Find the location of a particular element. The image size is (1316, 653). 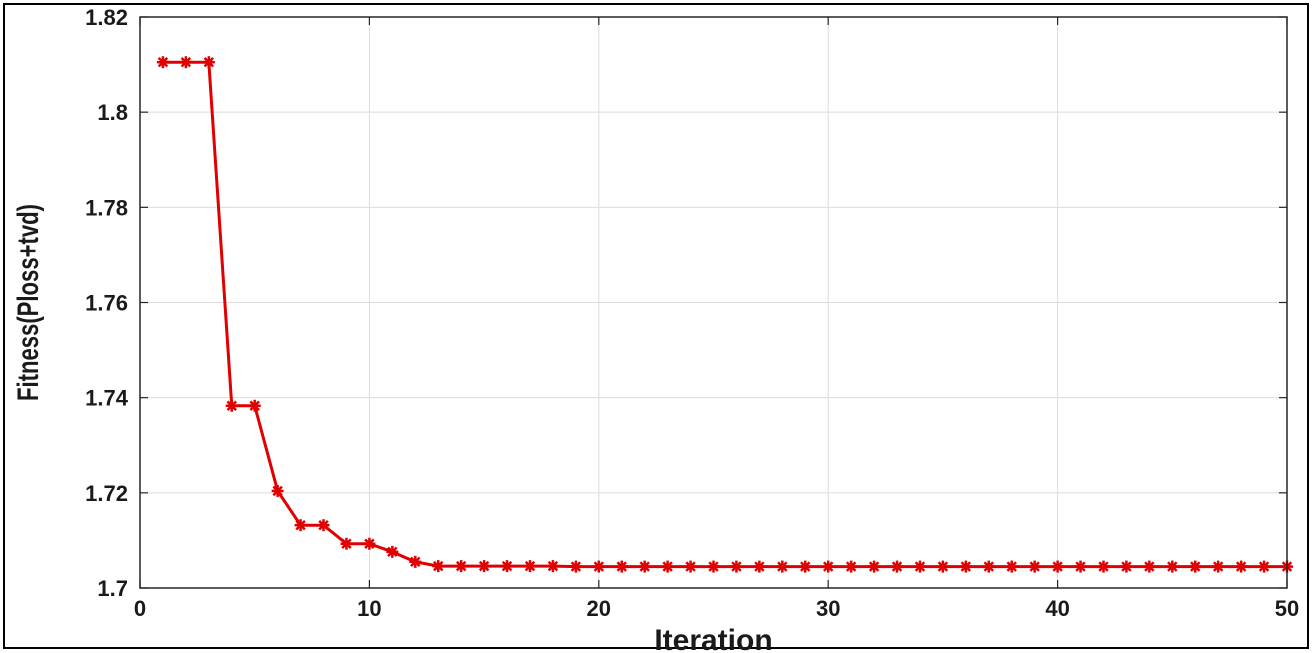

x-tick-label: 40 is located at coordinates (1057, 608).